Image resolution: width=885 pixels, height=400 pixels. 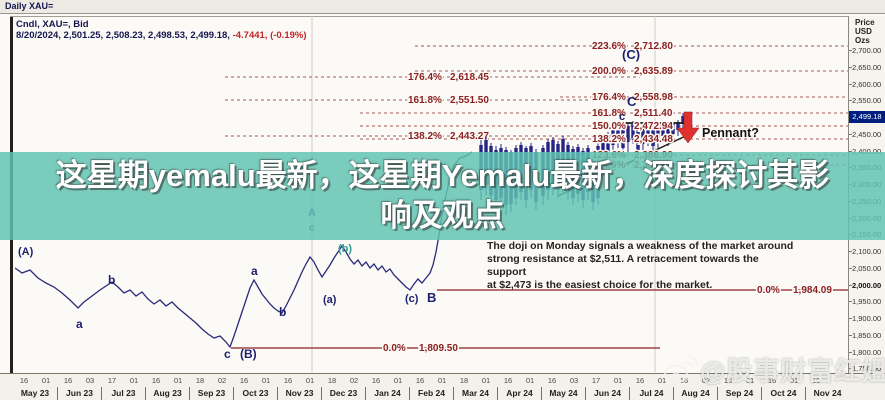 What do you see at coordinates (211, 393) in the screenshot?
I see `time-axis-month-label: Sep 23` at bounding box center [211, 393].